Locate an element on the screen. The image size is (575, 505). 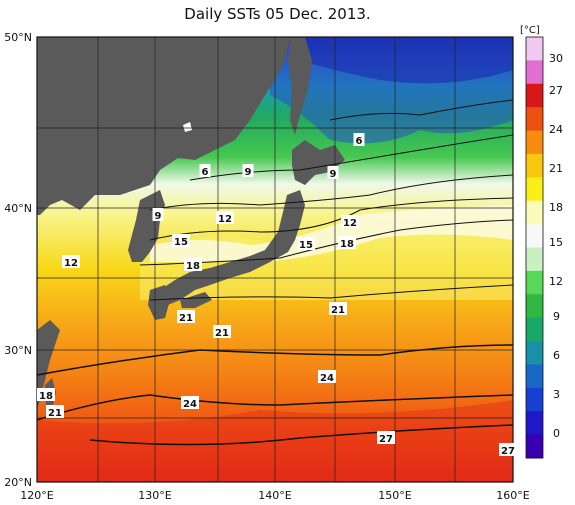
land-honshu is located at coordinates (232, 247).